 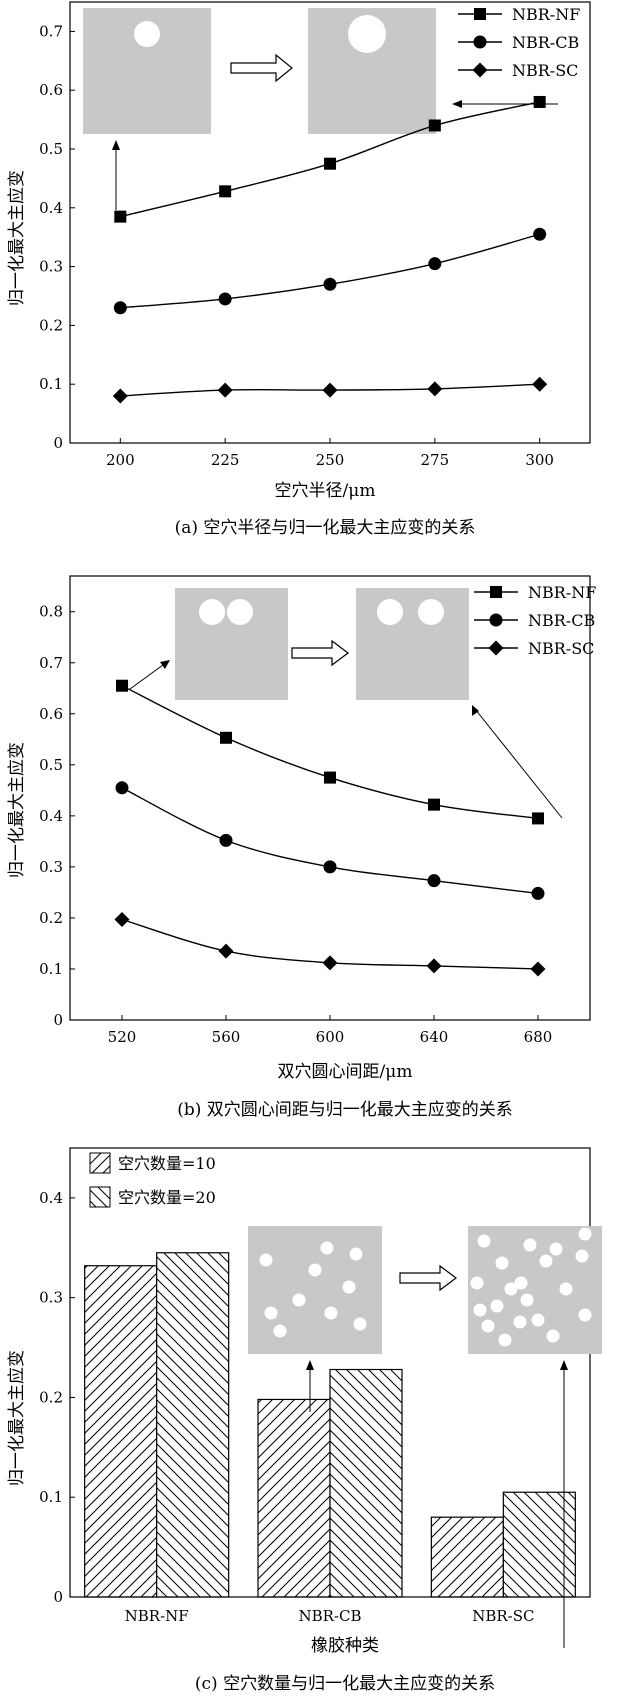 I want to click on pointer-arrow-c-left, so click(x=310, y=1386).